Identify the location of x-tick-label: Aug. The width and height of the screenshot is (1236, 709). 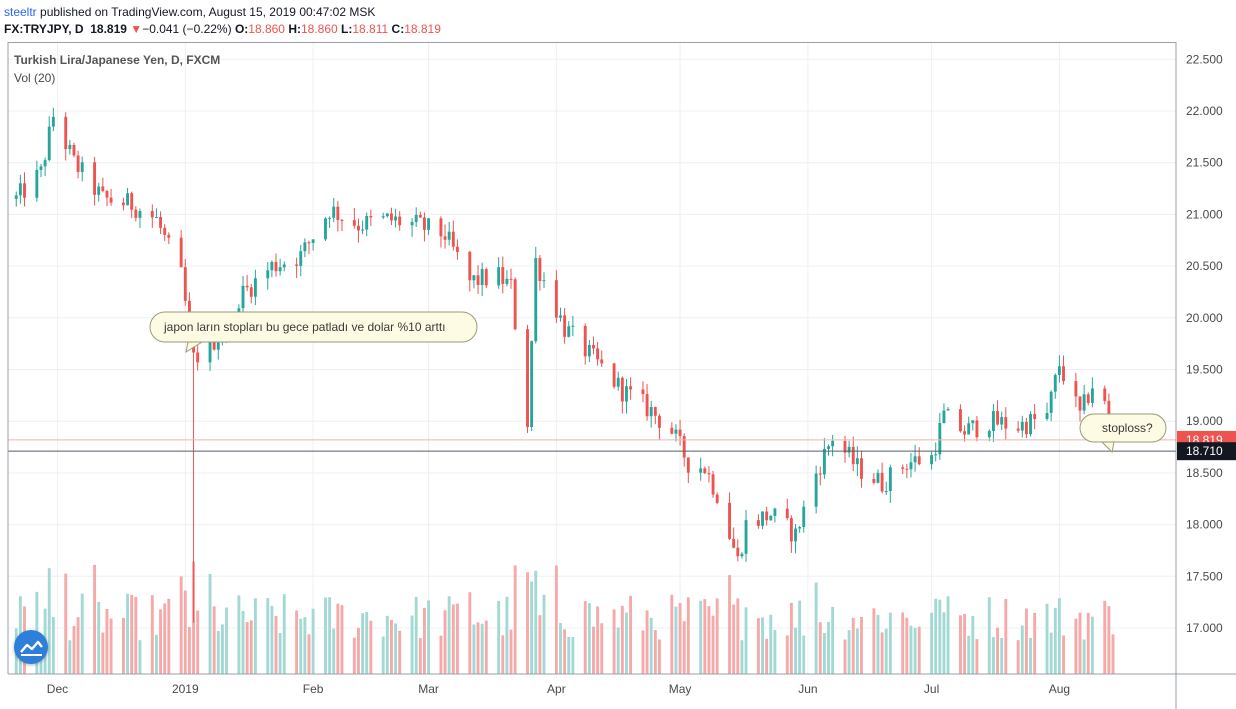
(1059, 689).